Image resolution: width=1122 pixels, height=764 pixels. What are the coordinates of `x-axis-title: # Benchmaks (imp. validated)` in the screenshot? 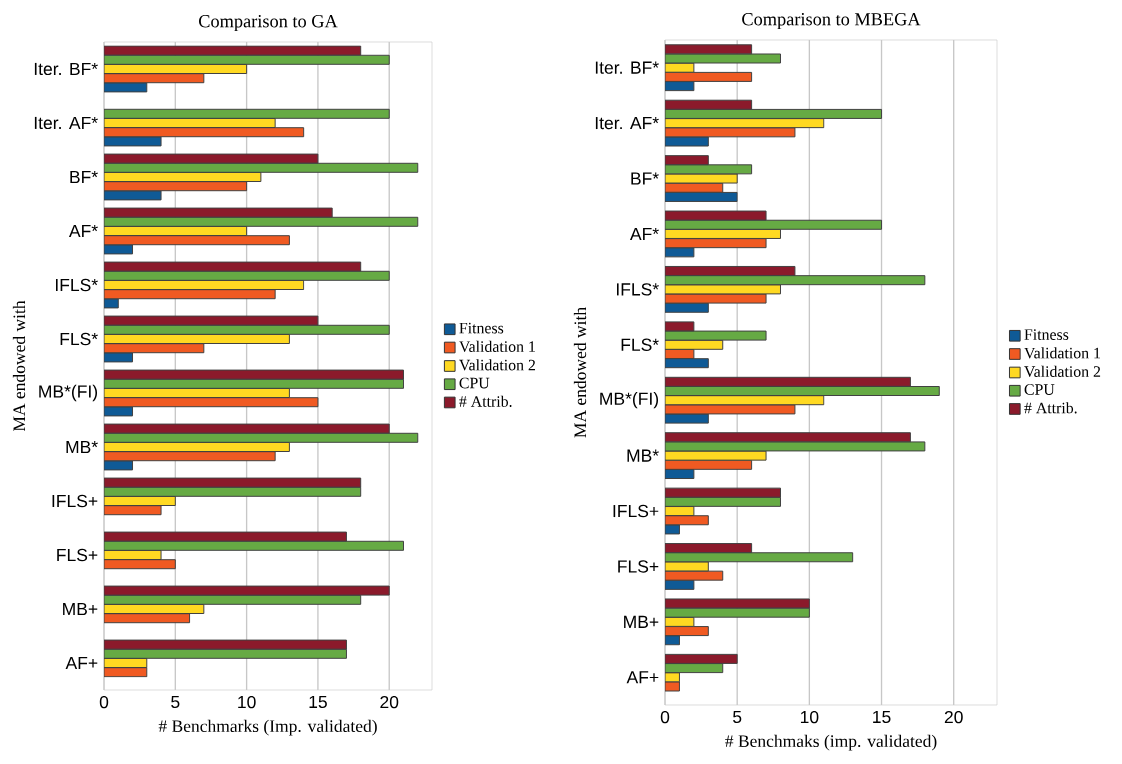 It's located at (831, 742).